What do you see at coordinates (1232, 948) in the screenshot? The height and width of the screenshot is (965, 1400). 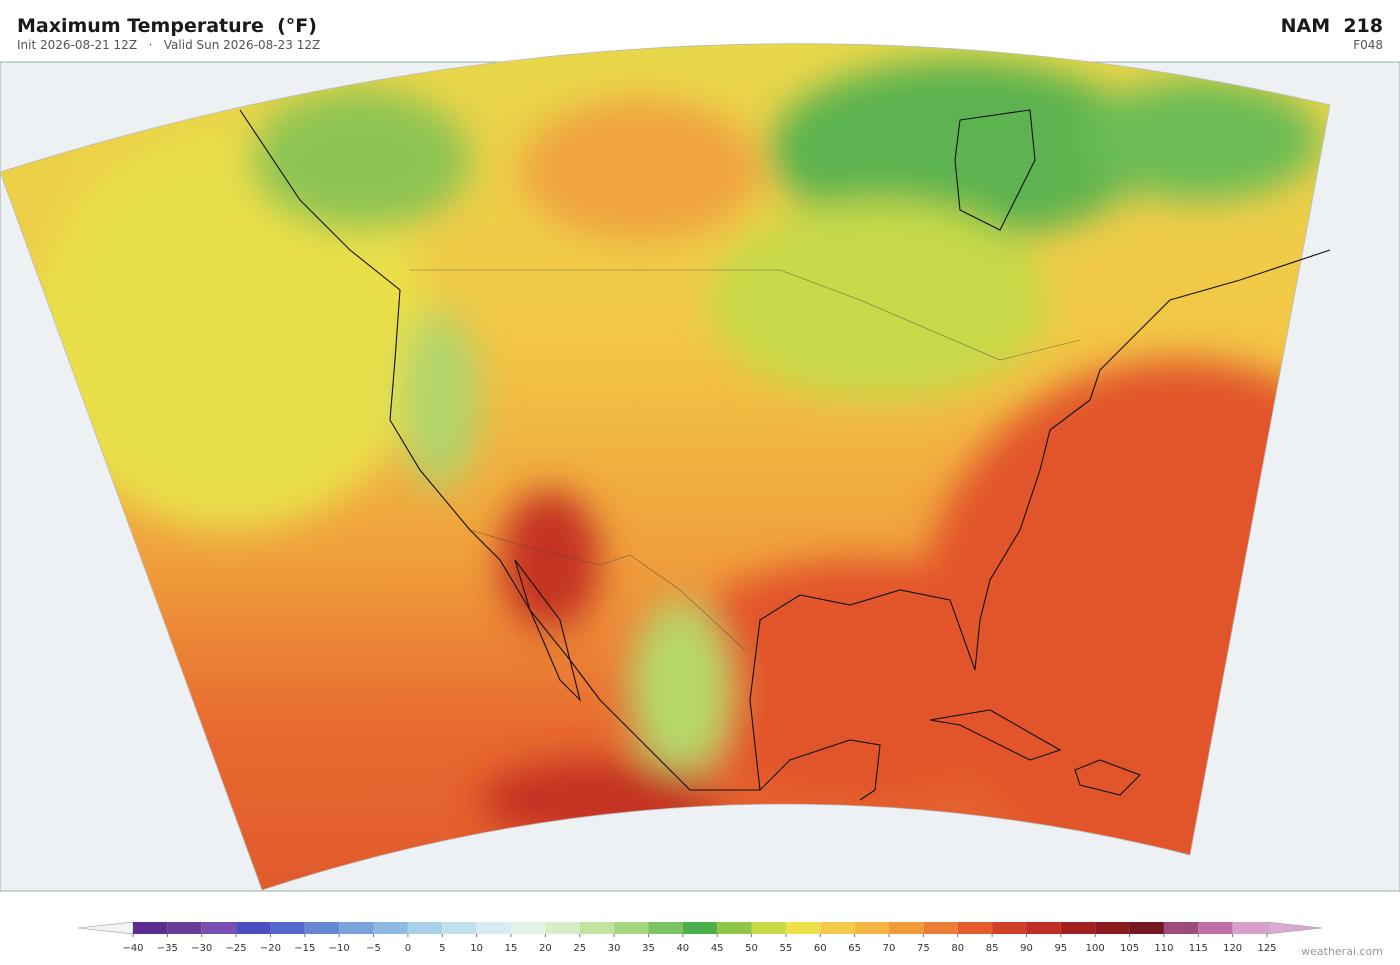 I see `tick-label: 120` at bounding box center [1232, 948].